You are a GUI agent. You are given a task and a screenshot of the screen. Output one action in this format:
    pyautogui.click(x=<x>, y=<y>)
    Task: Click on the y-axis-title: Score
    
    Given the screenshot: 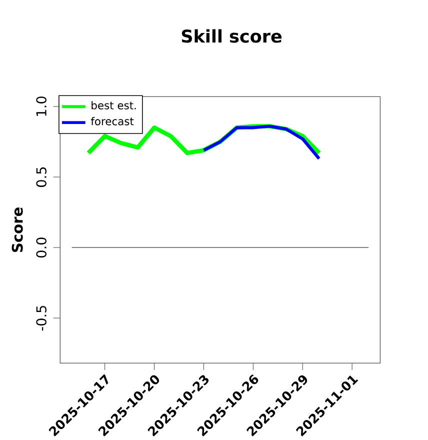 What is the action you would take?
    pyautogui.click(x=17, y=229)
    